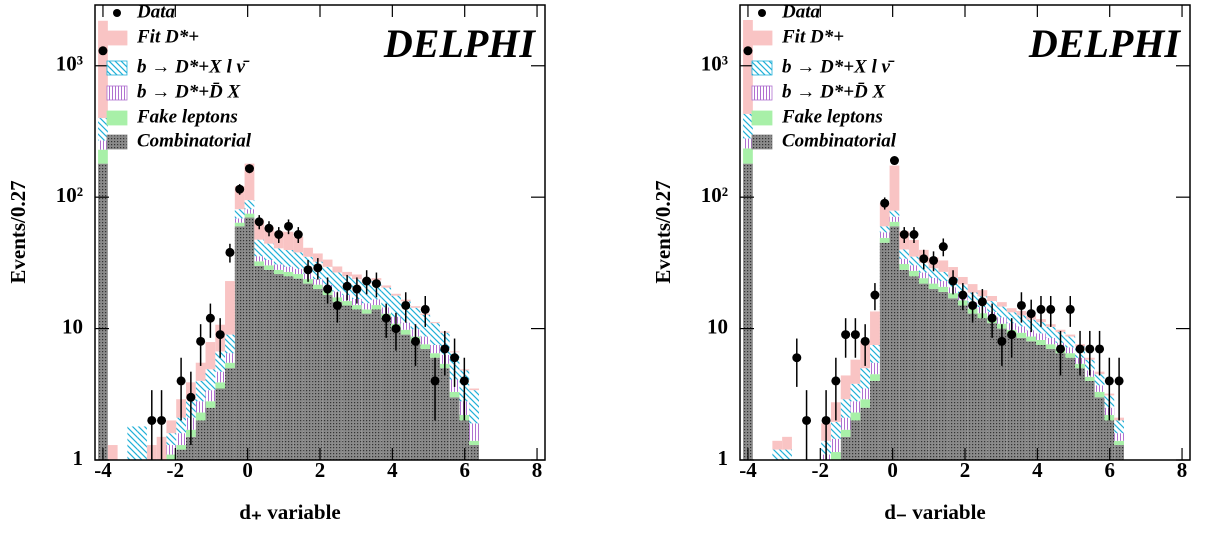 This screenshot has height=535, width=1206. Describe the element at coordinates (537, 470) in the screenshot. I see `x-tick-label: 8` at that location.